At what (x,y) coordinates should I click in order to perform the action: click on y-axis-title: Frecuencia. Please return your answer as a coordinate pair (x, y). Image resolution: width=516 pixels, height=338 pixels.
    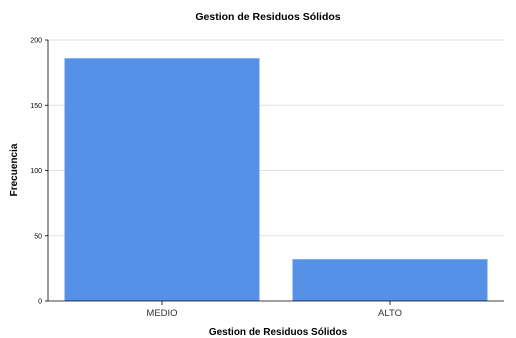
    Looking at the image, I should click on (14, 169).